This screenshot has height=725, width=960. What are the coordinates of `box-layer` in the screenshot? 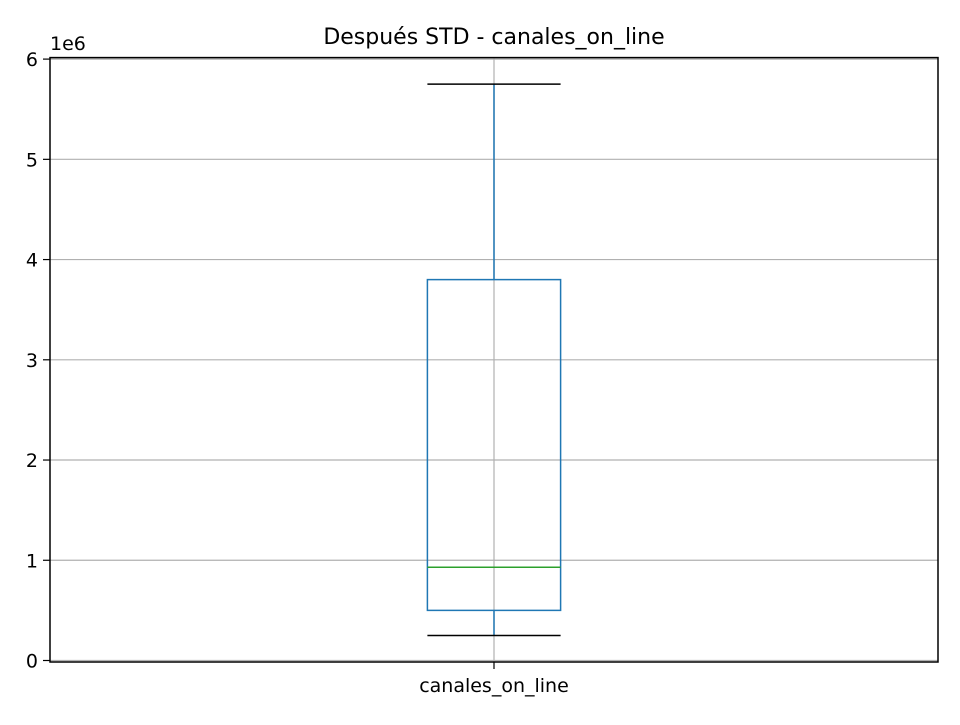 It's located at (494, 360).